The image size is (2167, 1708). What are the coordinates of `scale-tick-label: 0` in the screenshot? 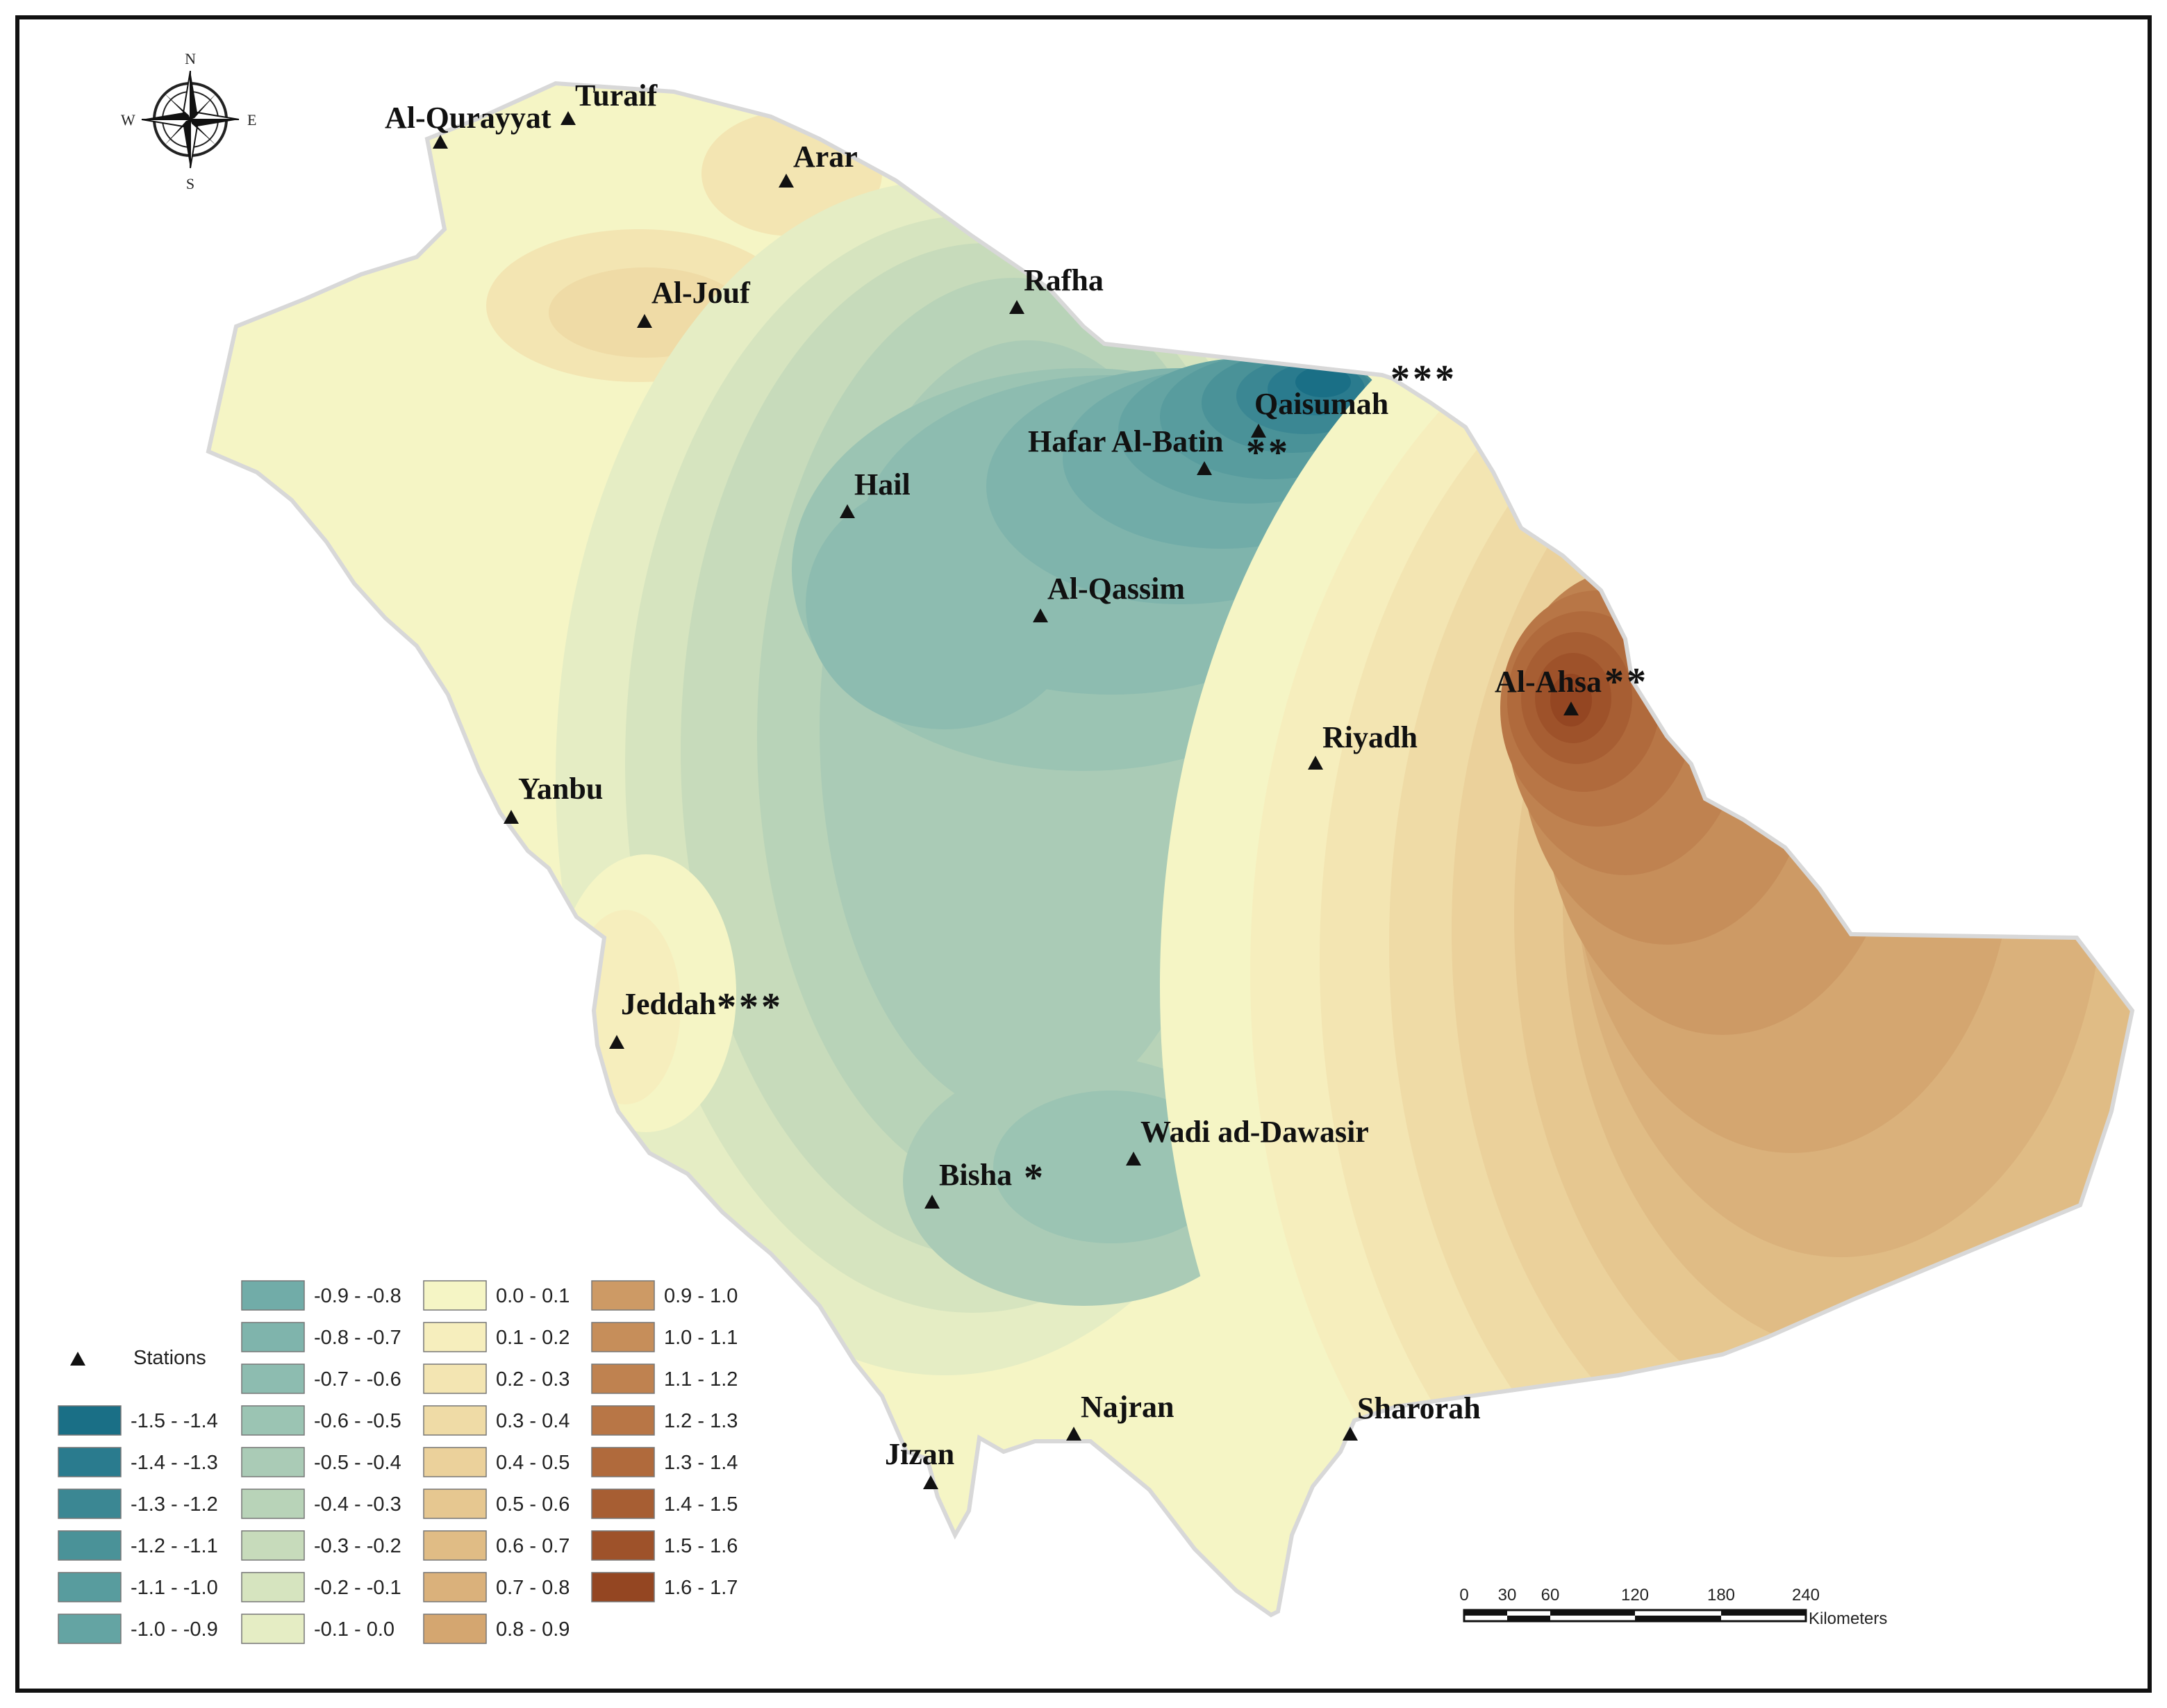 It's located at (1463, 1595).